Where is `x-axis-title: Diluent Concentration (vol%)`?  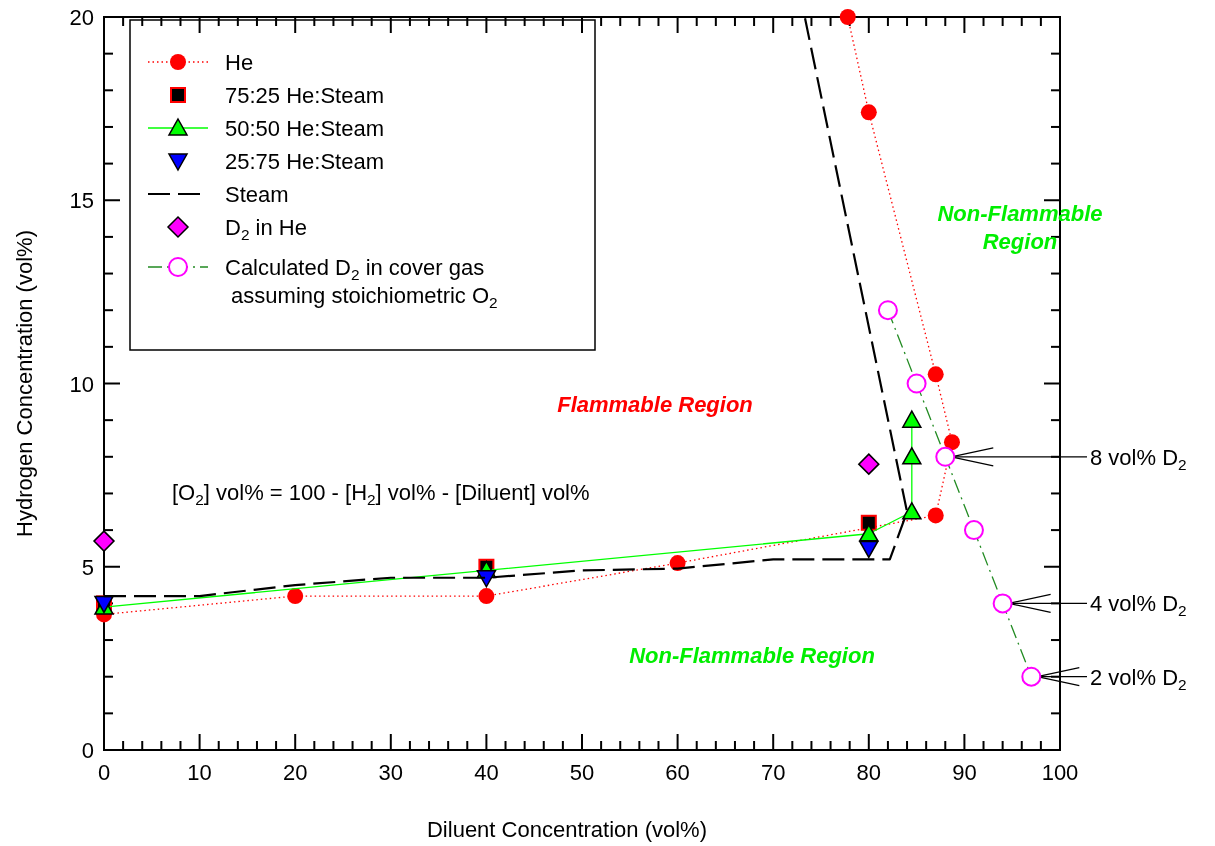
x-axis-title: Diluent Concentration (vol%) is located at coordinates (567, 829).